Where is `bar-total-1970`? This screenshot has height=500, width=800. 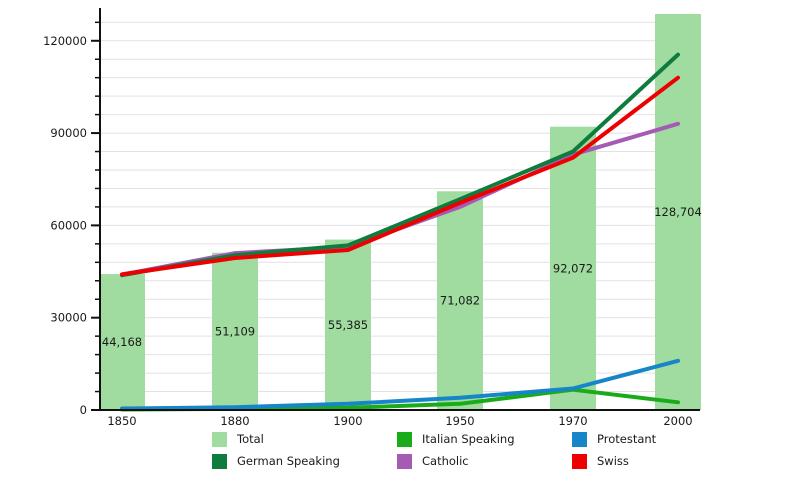
bar-total-1970 is located at coordinates (573, 268).